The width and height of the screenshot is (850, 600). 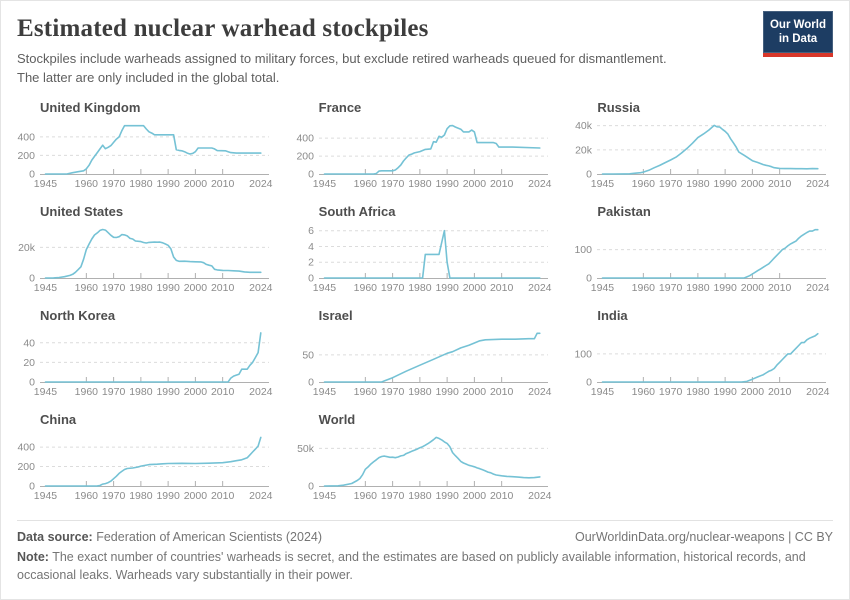 I want to click on owid-logo-line2: in Data, so click(x=798, y=39).